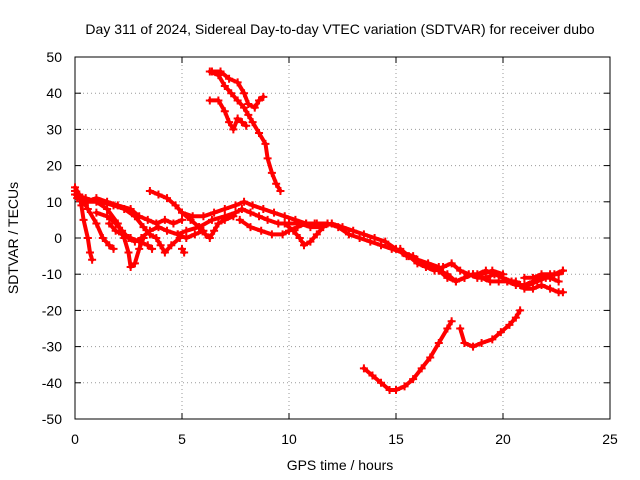 This screenshot has height=480, width=640. I want to click on y-tick-label: -10, so click(52, 274).